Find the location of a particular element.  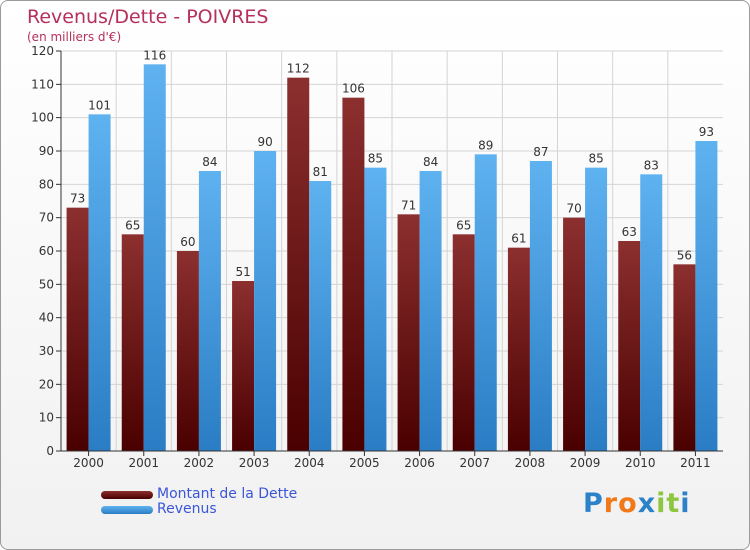

x-tick-label-2007: 2007 is located at coordinates (474, 463).